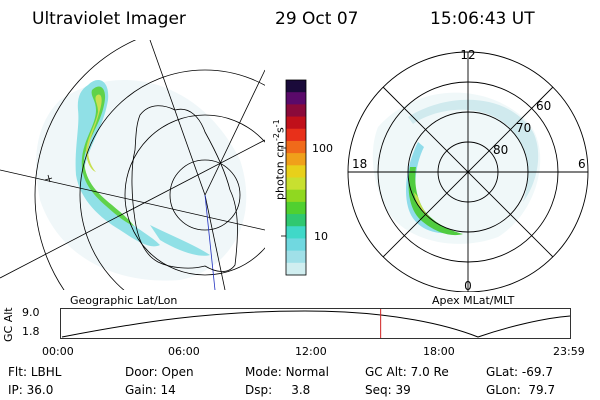 The image size is (600, 400). Describe the element at coordinates (321, 236) in the screenshot. I see `colorbar-tick-10: 10` at that location.